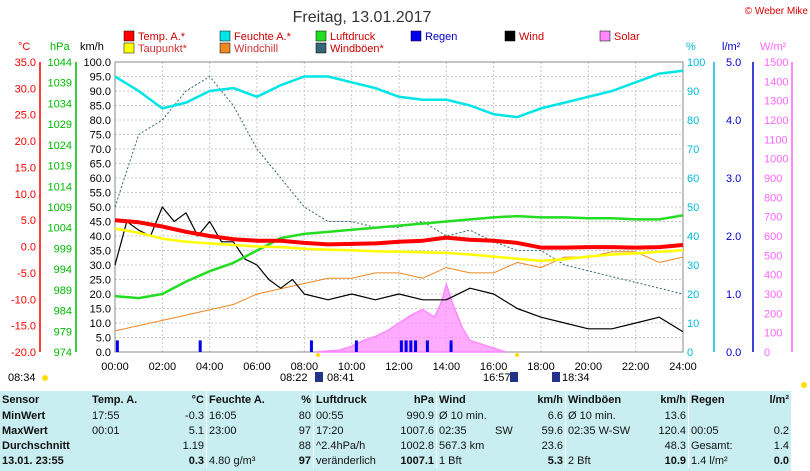  I want to click on stats-header: Luftdruck, so click(352, 399).